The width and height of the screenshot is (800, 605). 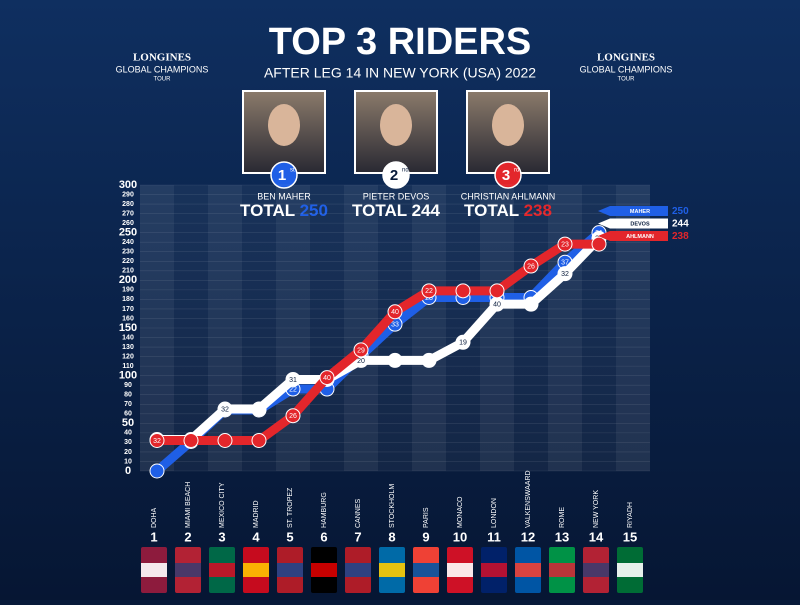 I want to click on y-tick-label: 180, so click(x=128, y=299).